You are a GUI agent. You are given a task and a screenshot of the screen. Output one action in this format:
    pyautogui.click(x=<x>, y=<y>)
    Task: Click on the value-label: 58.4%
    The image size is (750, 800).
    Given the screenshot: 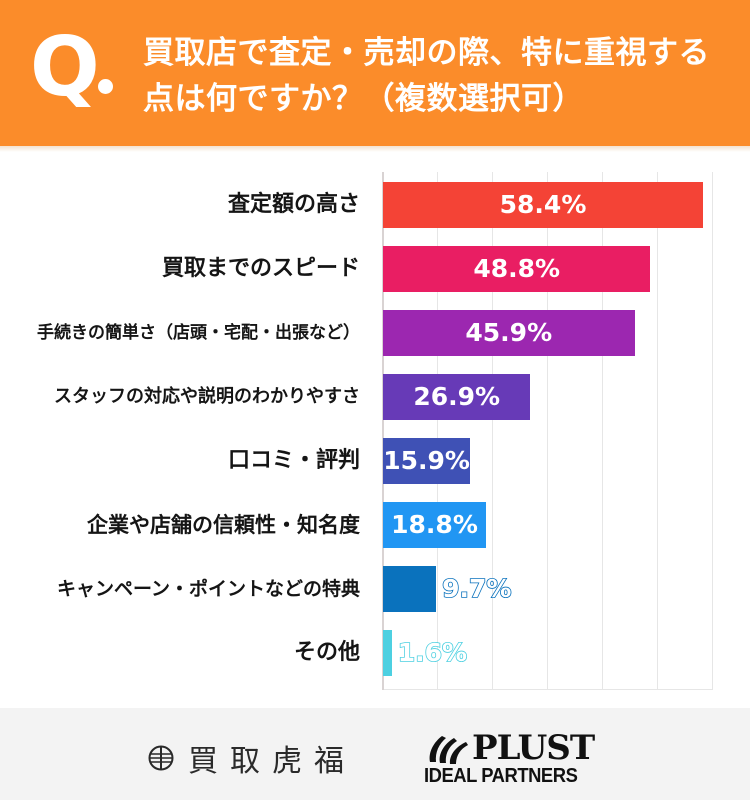 What is the action you would take?
    pyautogui.click(x=543, y=204)
    